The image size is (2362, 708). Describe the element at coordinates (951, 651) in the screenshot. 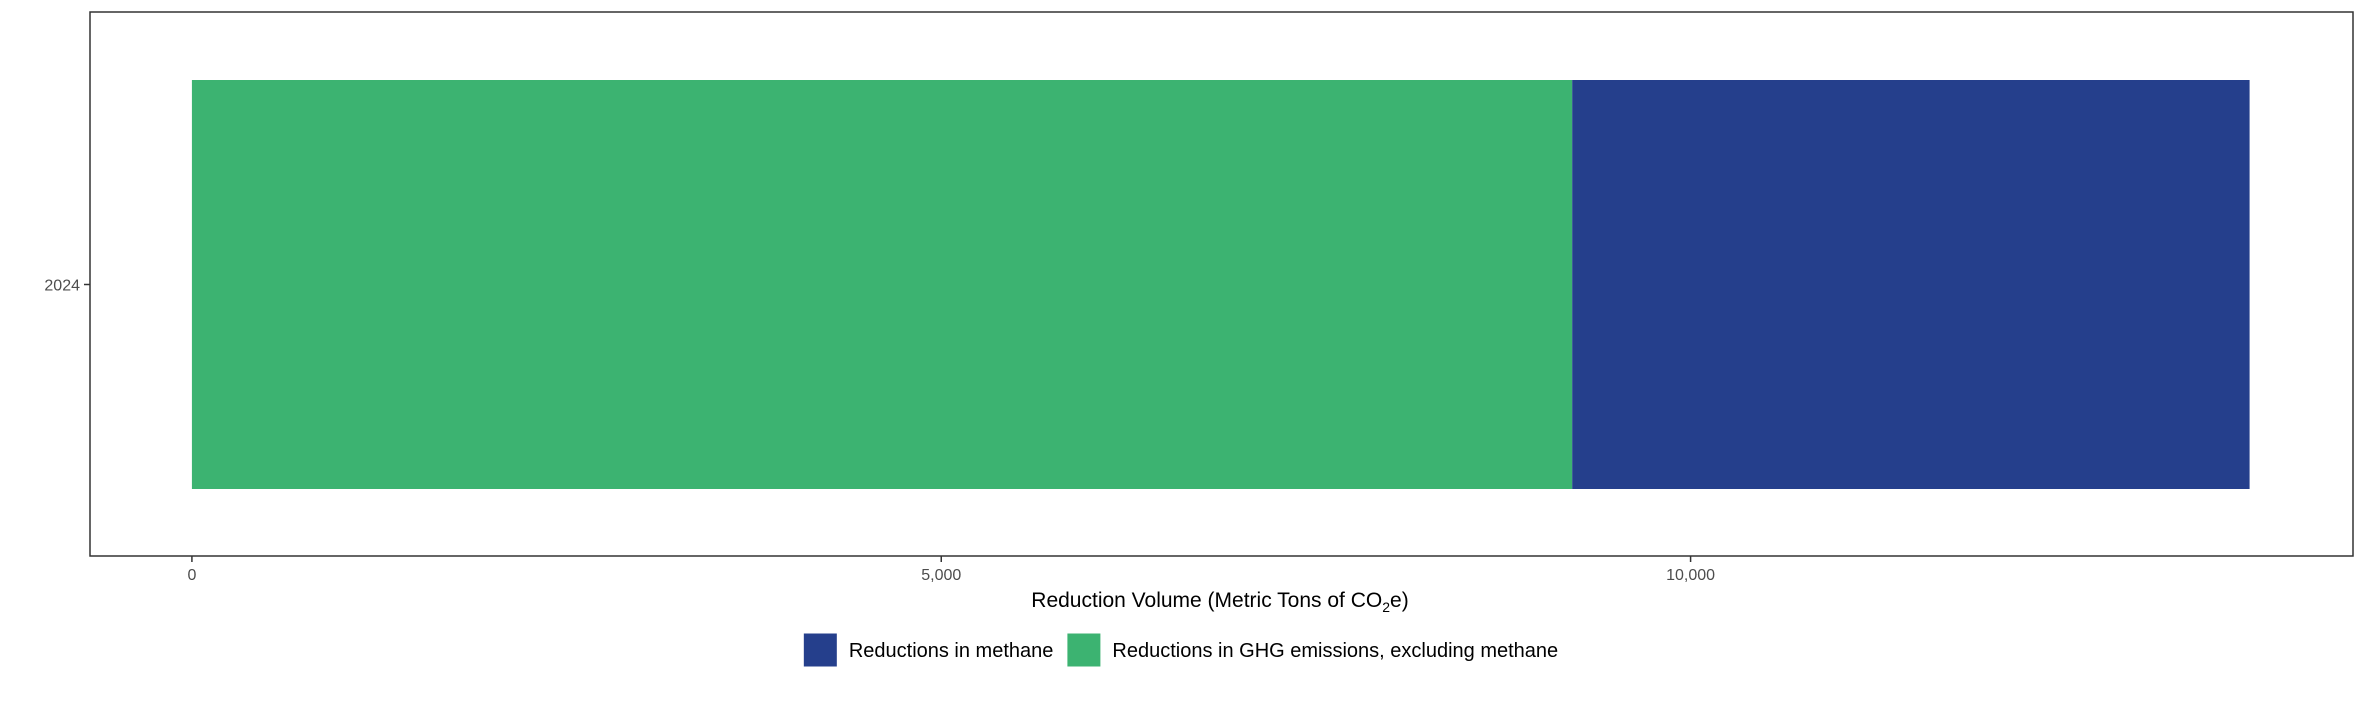

I see `legend-label: Reductions in methane` at that location.